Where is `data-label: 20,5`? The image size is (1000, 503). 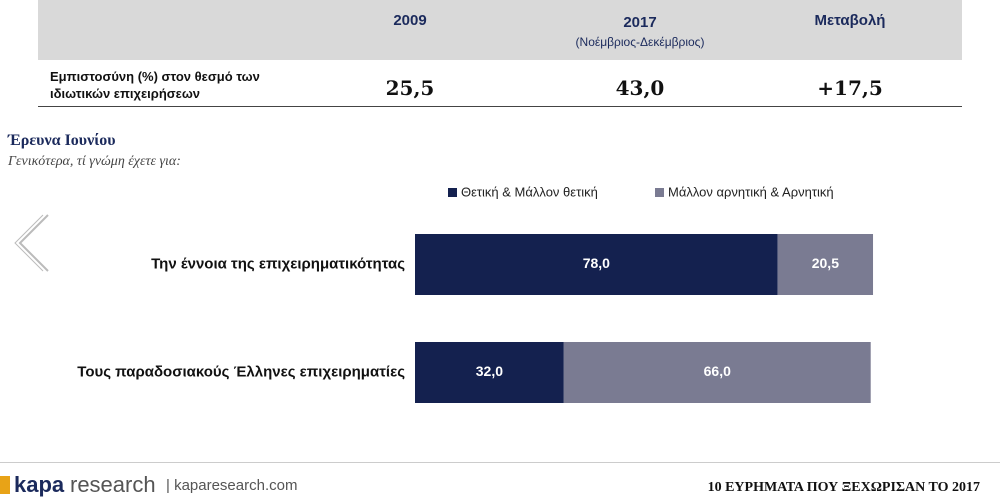 data-label: 20,5 is located at coordinates (825, 263).